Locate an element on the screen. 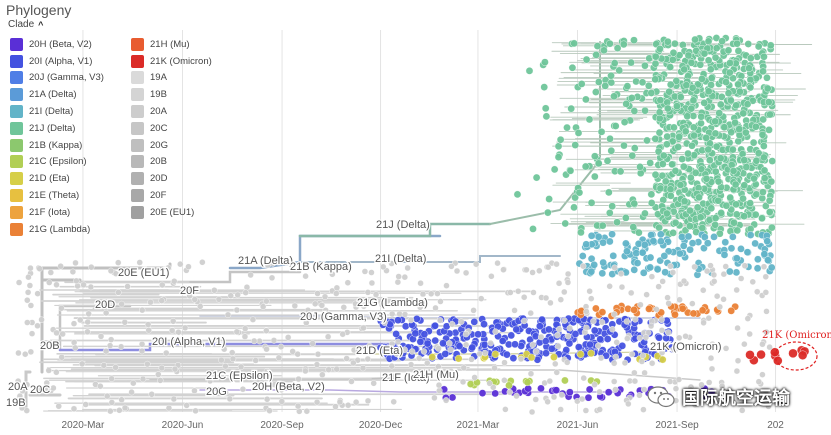 This screenshot has width=831, height=435. legend-item: 20E (EU1) is located at coordinates (171, 212).